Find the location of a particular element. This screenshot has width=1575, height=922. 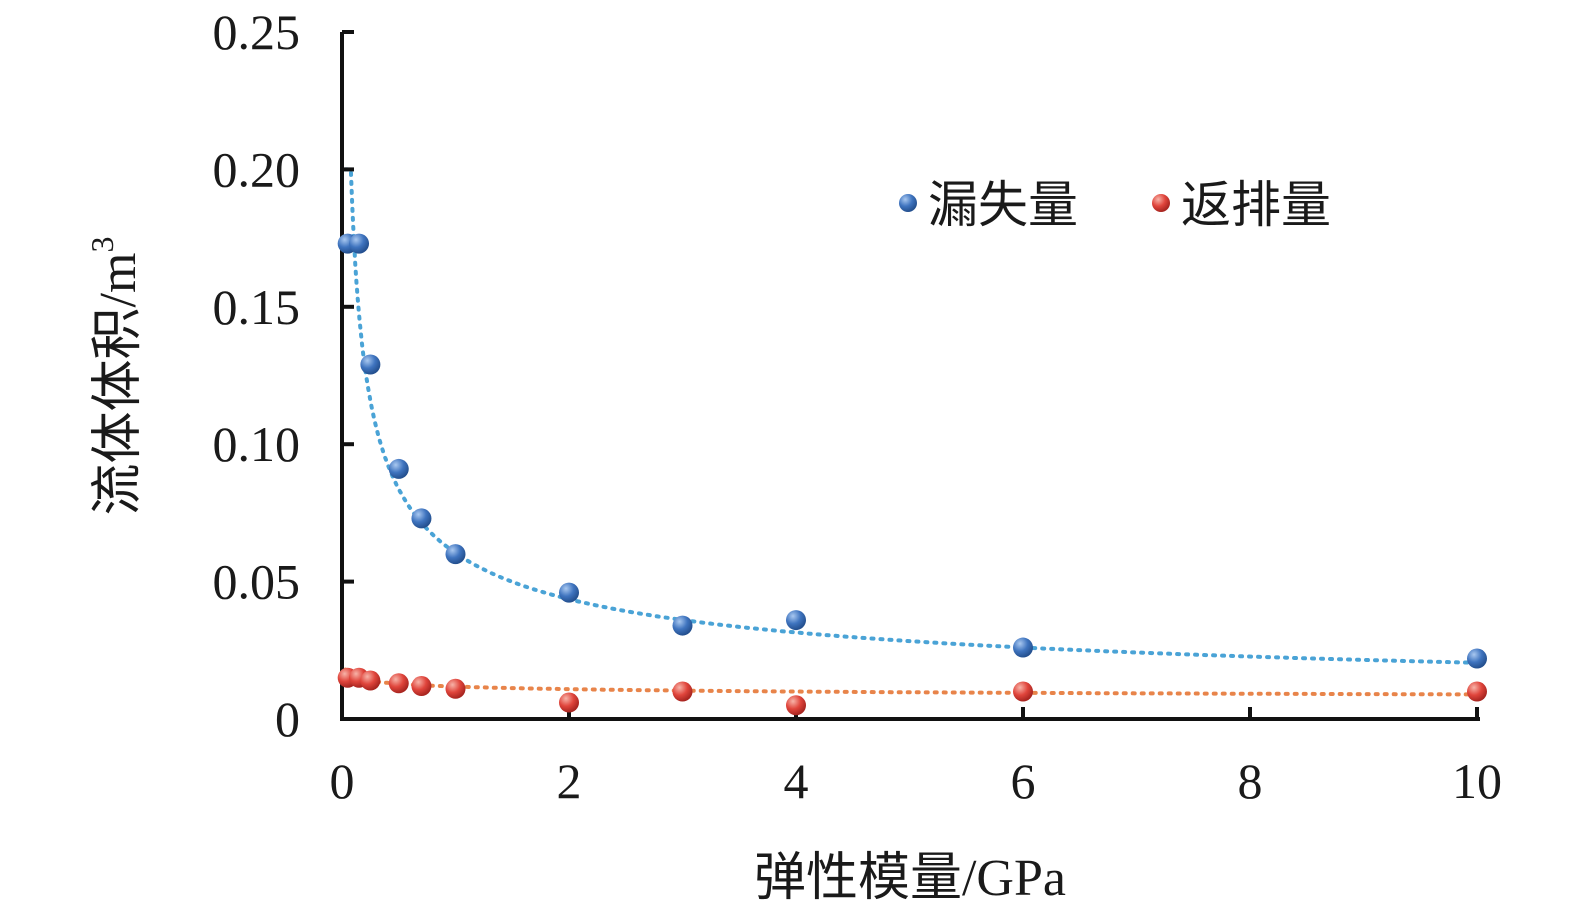

y-tick-label: 0 is located at coordinates (287, 719).